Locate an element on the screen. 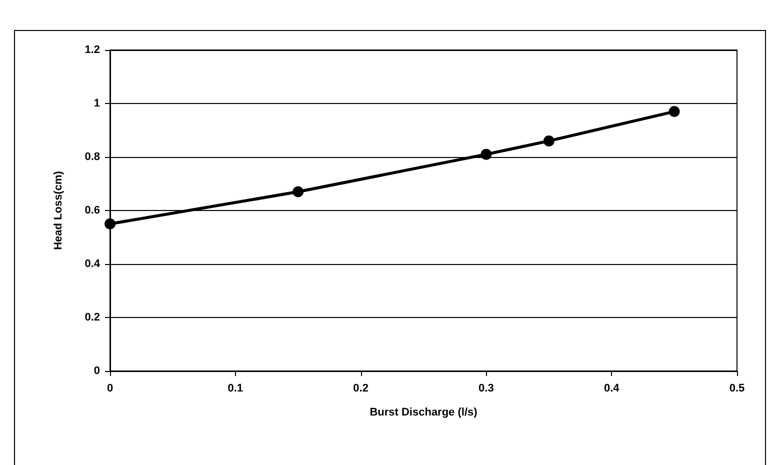 Image resolution: width=783 pixels, height=465 pixels. y-tick-label: 1 is located at coordinates (97, 104).